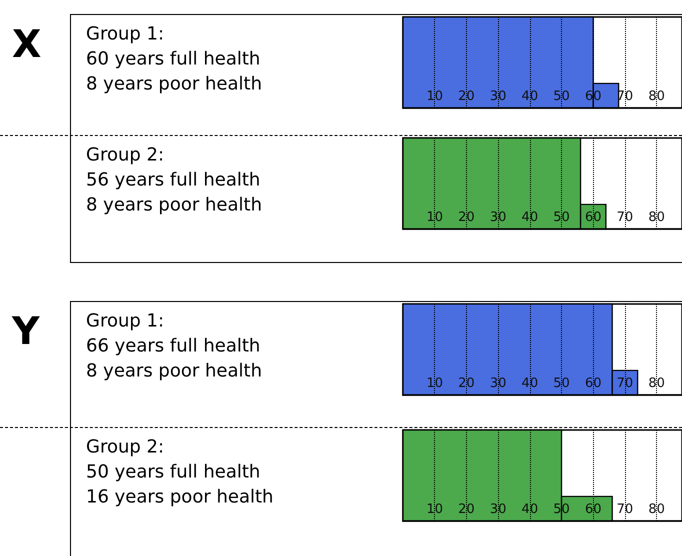  I want to click on text: 66 years full health, so click(173, 346).